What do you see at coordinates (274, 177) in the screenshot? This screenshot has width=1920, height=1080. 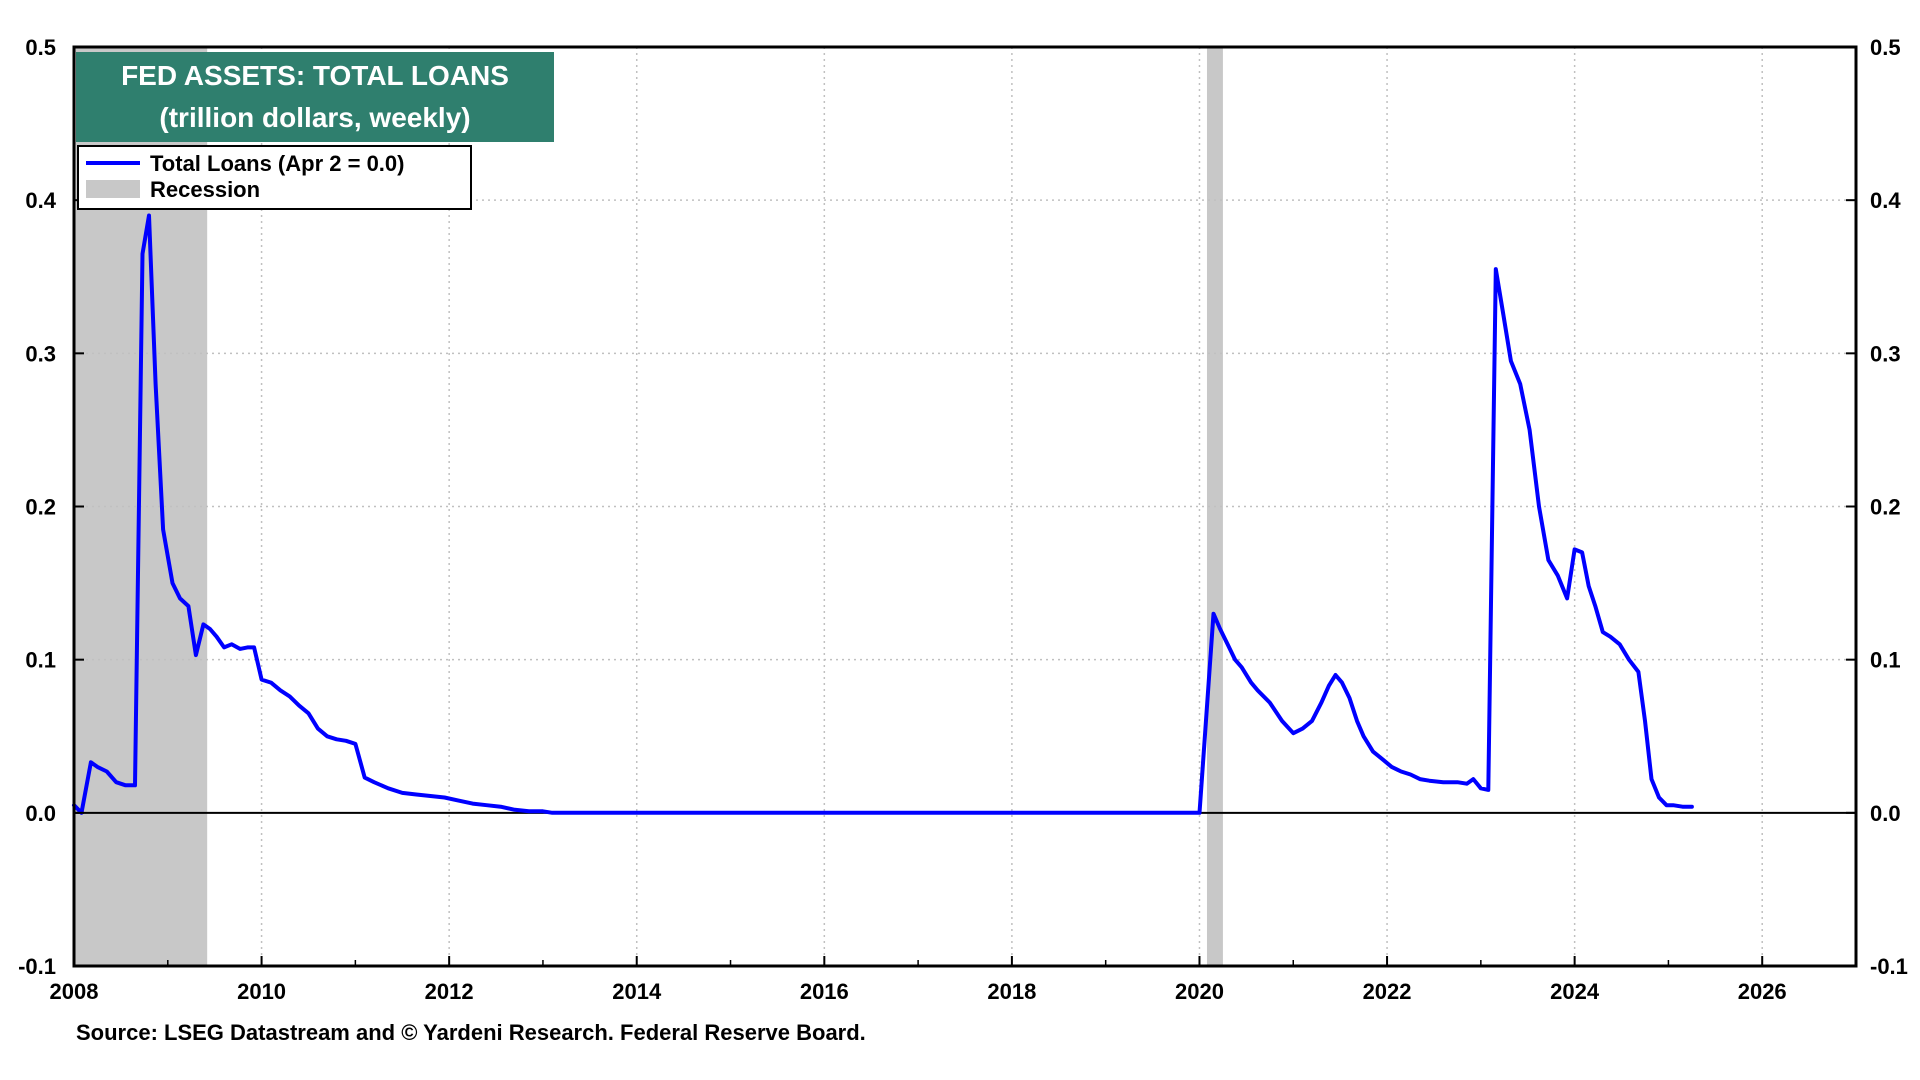 I see `legend: Total Loans (Apr 2 = 0.0) Recession` at bounding box center [274, 177].